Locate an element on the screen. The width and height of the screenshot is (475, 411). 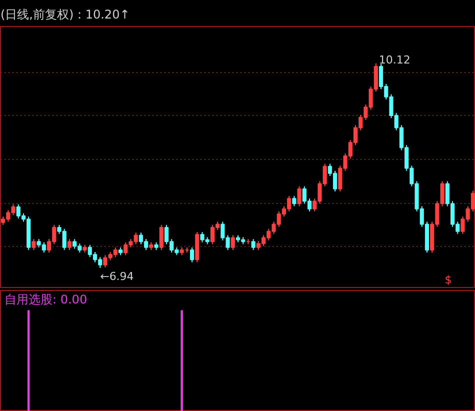
annotation: 10.12 is located at coordinates (394, 59).